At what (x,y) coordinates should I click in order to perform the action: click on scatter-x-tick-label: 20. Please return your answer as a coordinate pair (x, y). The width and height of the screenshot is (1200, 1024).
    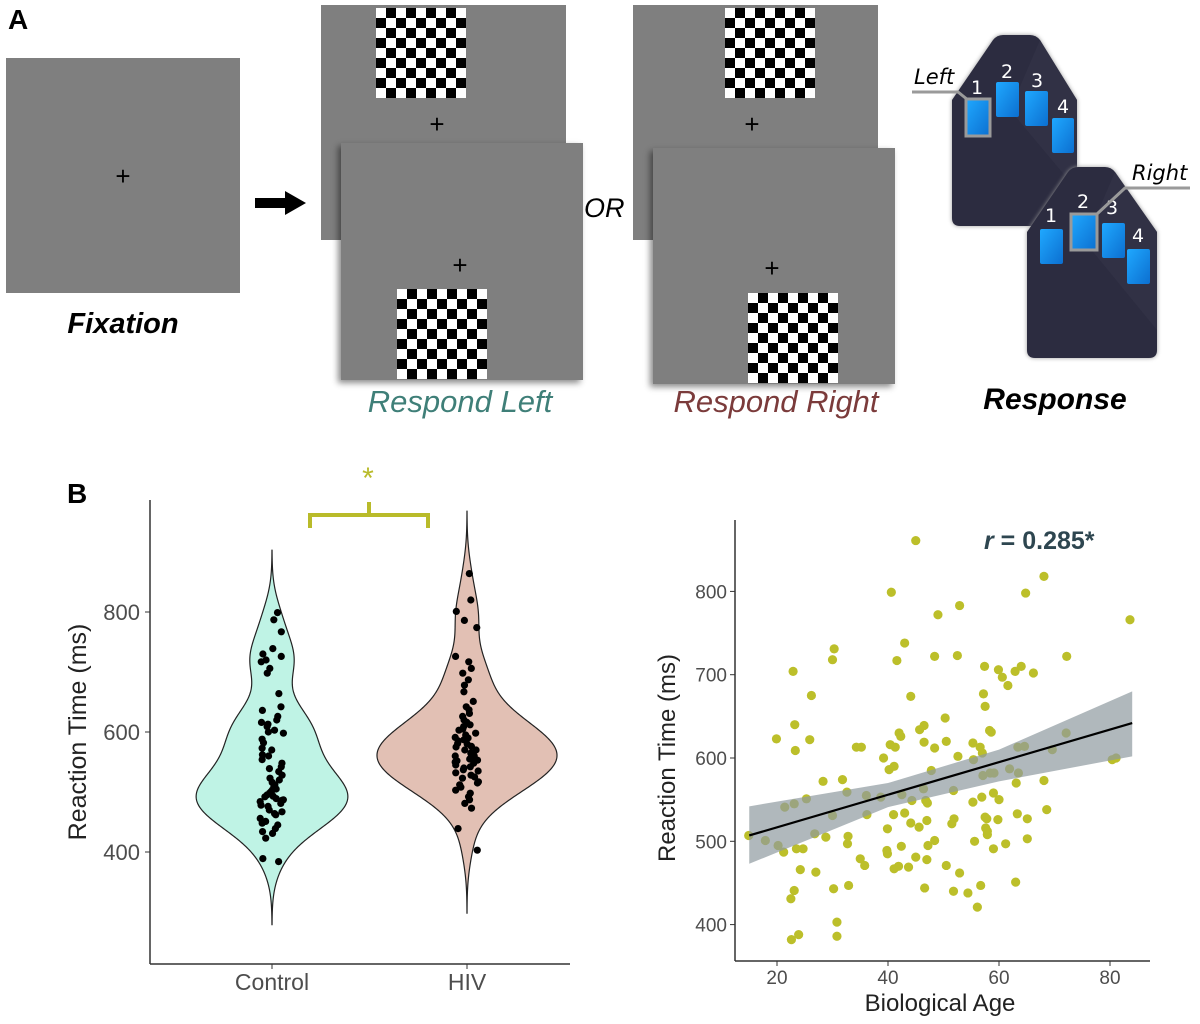
    Looking at the image, I should click on (776, 978).